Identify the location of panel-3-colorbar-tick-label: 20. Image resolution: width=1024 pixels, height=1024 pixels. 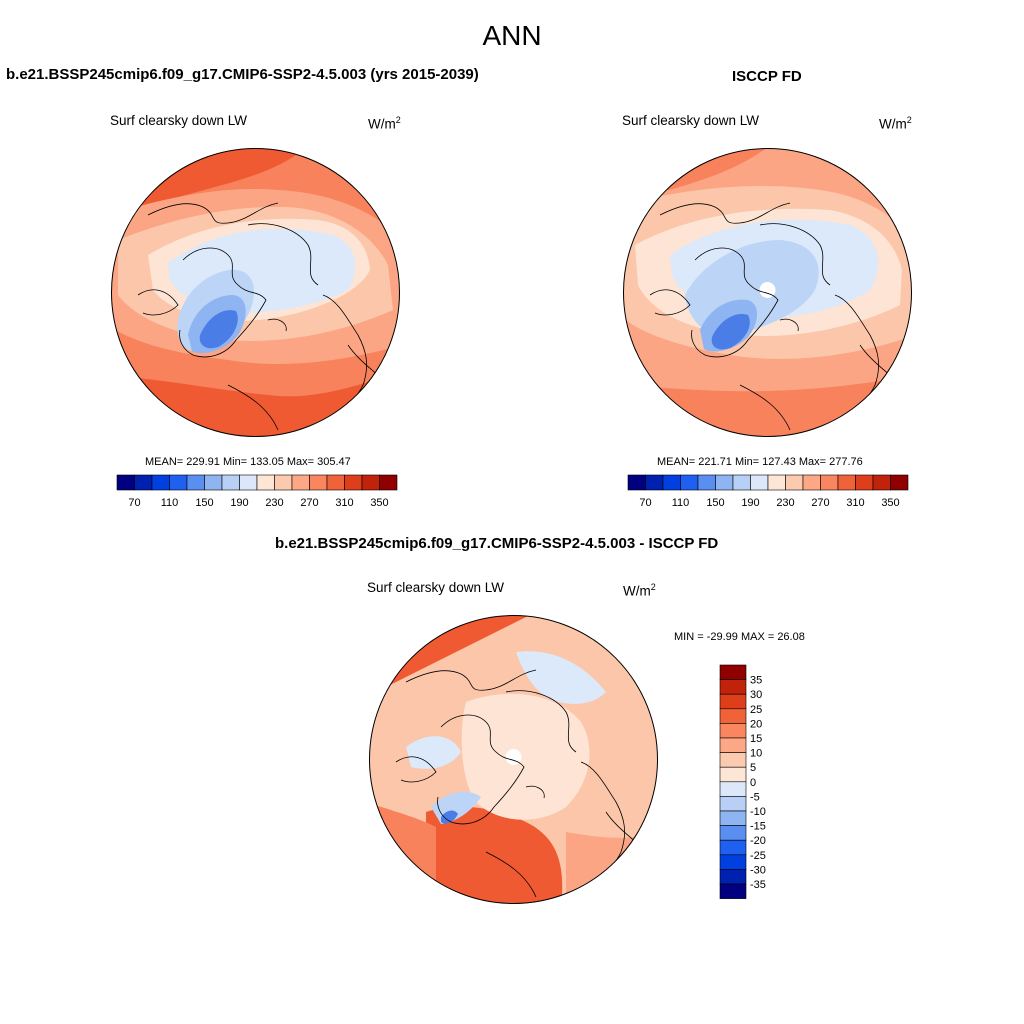
(756, 724).